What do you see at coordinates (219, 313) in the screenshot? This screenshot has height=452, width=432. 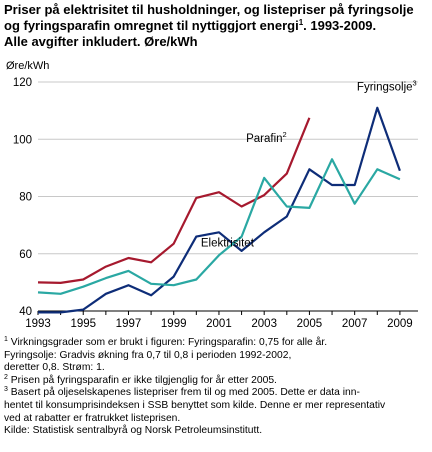 I see `x-axis-ticks` at bounding box center [219, 313].